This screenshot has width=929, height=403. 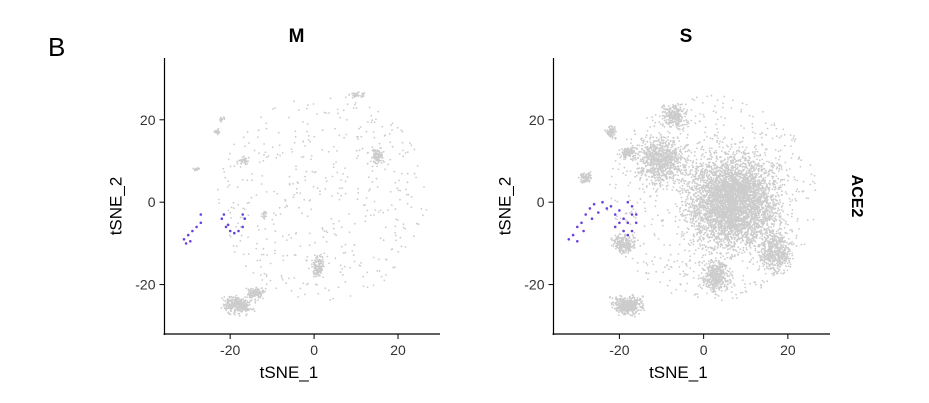 I want to click on strip-label: ACE2, so click(x=856, y=196).